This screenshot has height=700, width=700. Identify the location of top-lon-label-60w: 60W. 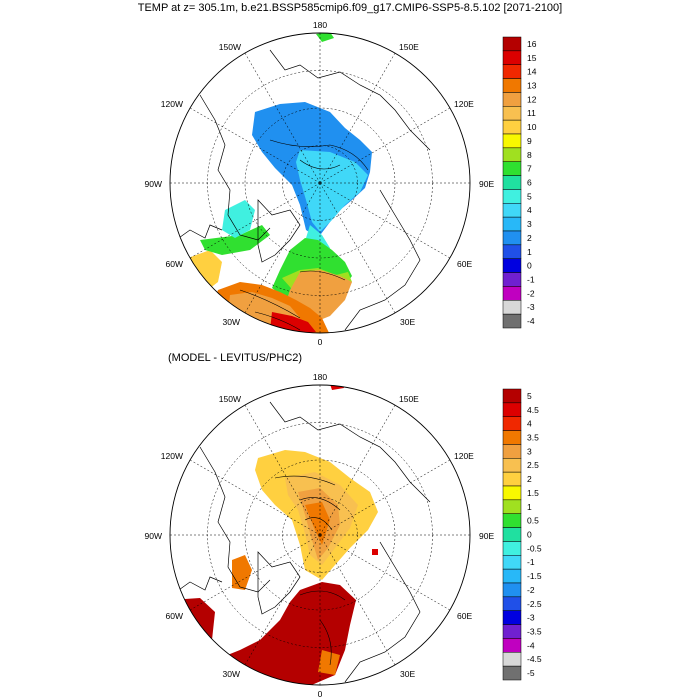
(174, 264).